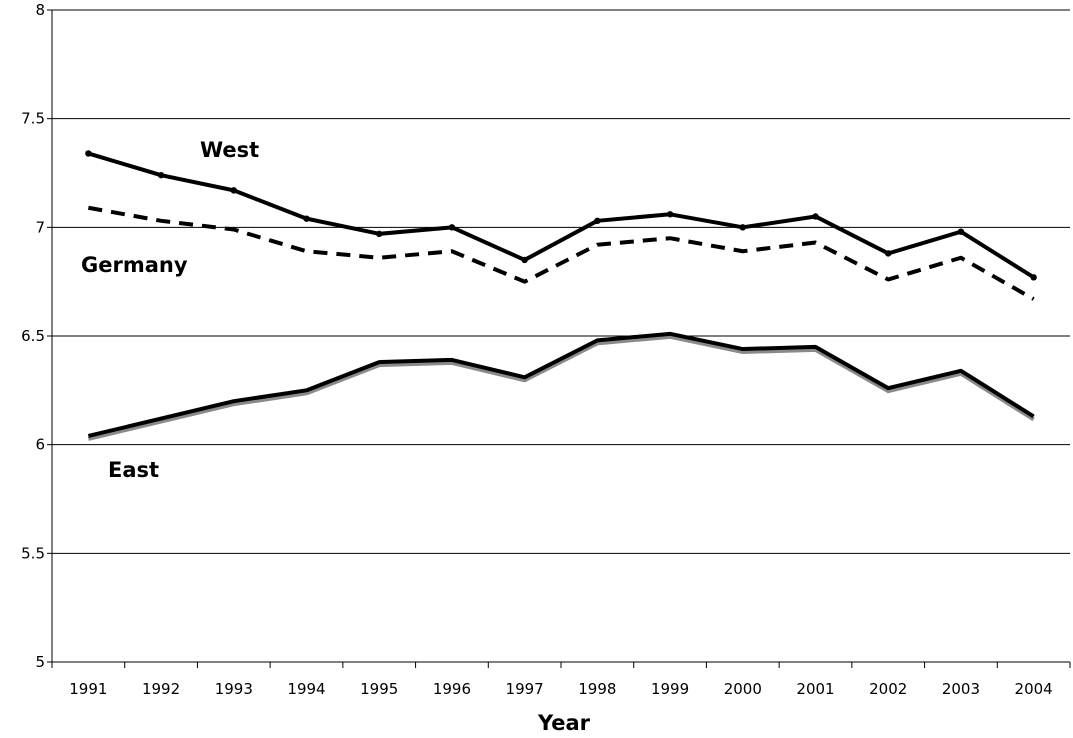 This screenshot has height=738, width=1073. I want to click on x-tick-label: 2003, so click(961, 689).